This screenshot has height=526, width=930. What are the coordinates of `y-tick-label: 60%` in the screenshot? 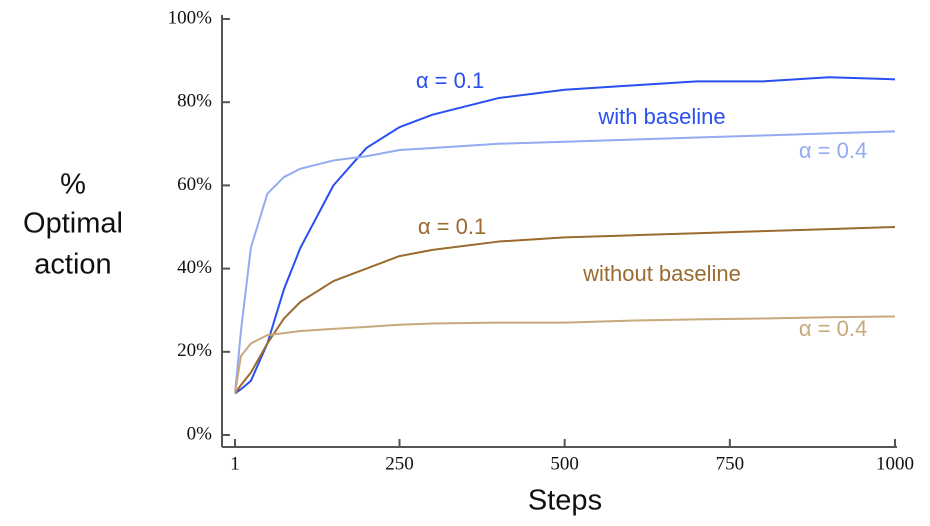 It's located at (194, 184).